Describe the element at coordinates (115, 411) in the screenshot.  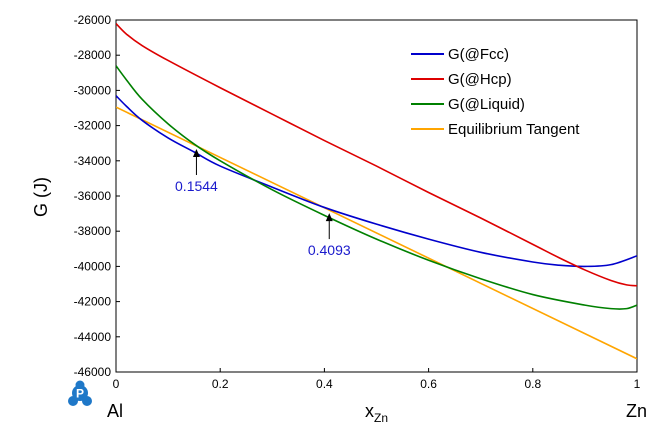
I see `x-end-label-left: Al` at that location.